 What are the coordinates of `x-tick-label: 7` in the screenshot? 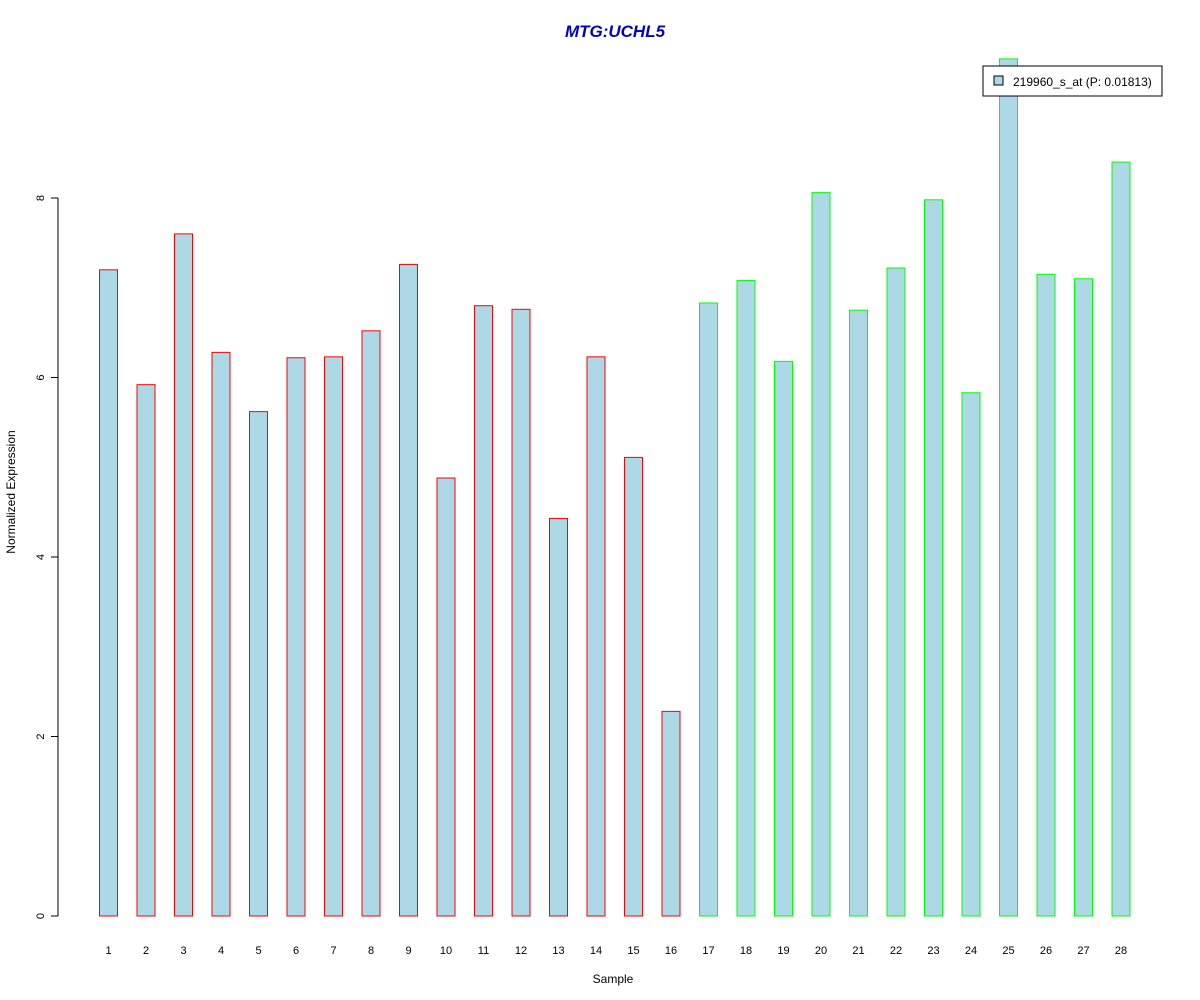 It's located at (333, 951).